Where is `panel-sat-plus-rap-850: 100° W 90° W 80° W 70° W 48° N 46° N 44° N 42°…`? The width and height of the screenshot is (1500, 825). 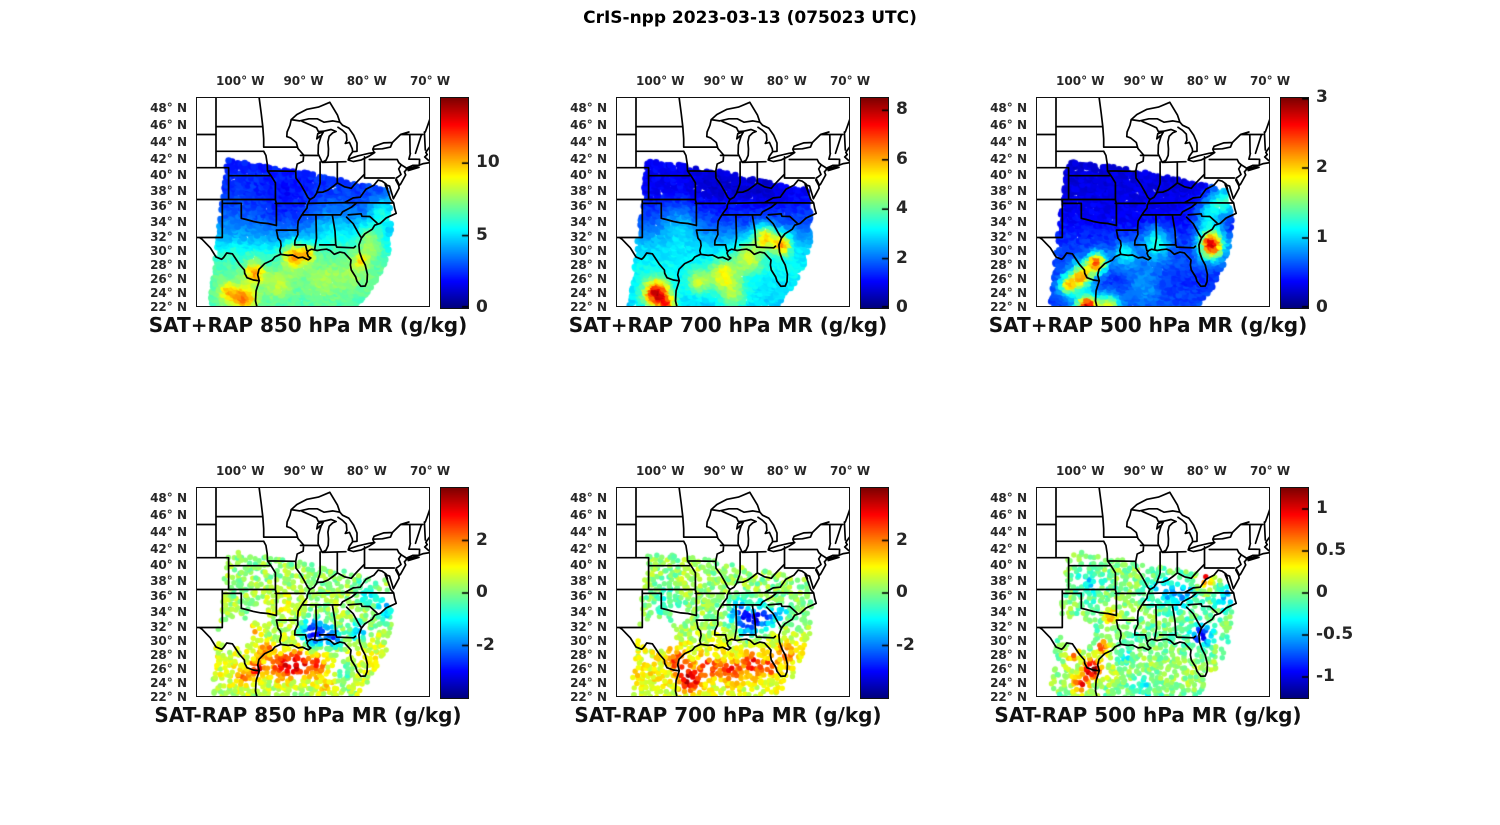 panel-sat-plus-rap-850: 100° W 90° W 80° W 70° W 48° N 46° N 44° N 42°… is located at coordinates (326, 213).